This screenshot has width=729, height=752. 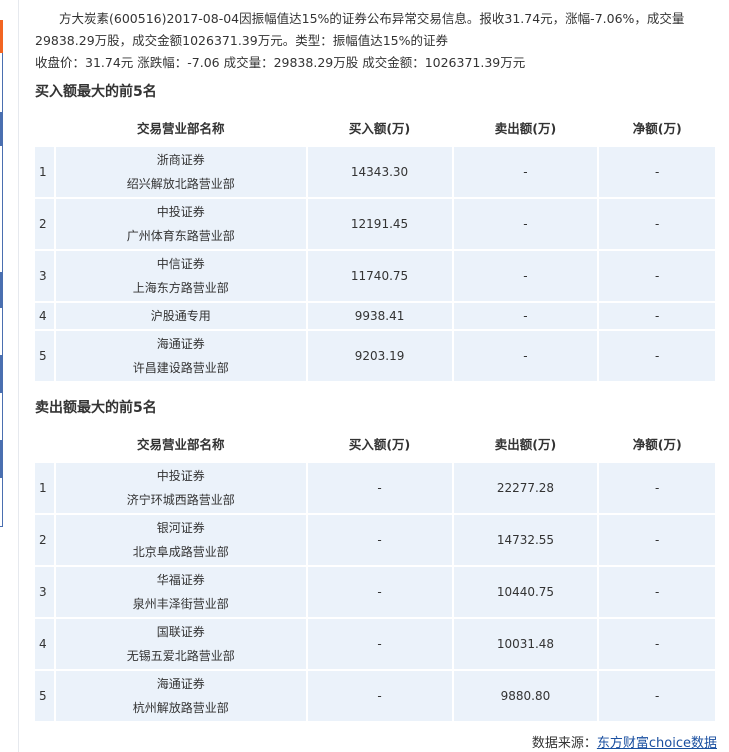 I want to click on branch-name: 海通证券杭州解放路营业部, so click(x=181, y=696).